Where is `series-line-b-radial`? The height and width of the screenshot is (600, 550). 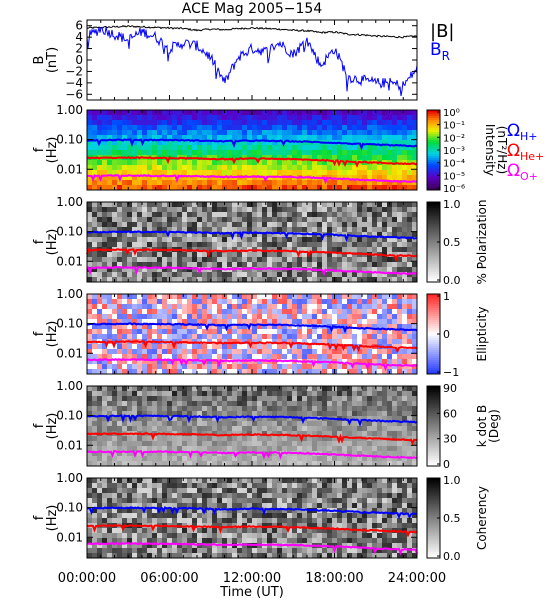
series-line-b-radial is located at coordinates (252, 61).